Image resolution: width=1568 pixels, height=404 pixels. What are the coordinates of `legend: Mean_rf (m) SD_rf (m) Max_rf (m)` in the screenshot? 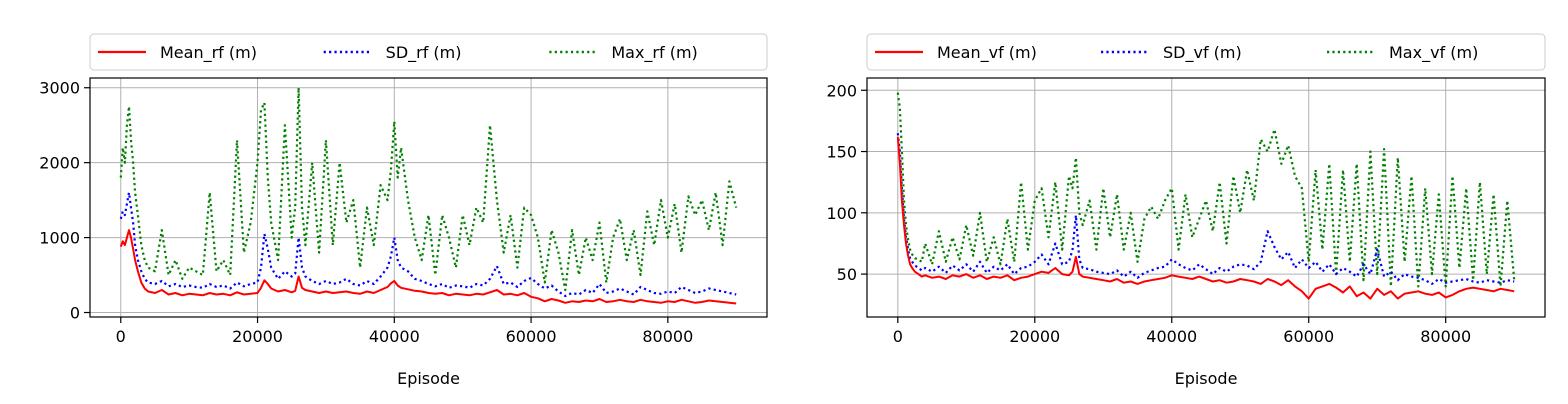 It's located at (428, 52).